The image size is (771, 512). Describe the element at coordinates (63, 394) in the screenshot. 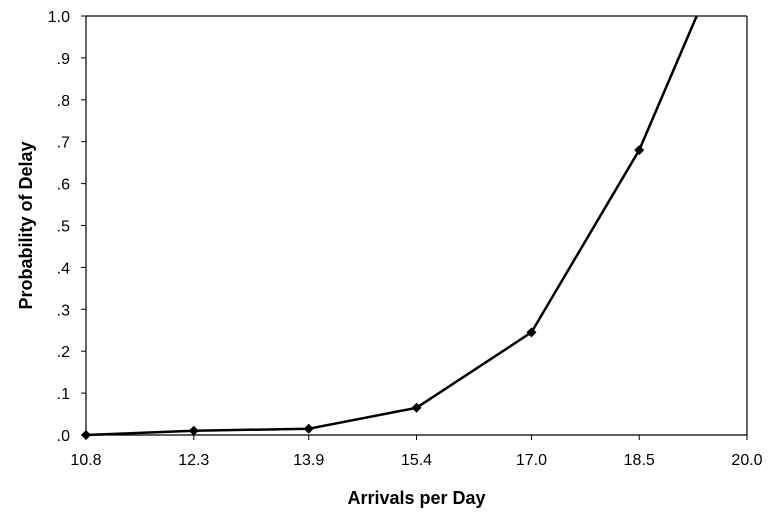

I see `y-tick-label: .1` at that location.